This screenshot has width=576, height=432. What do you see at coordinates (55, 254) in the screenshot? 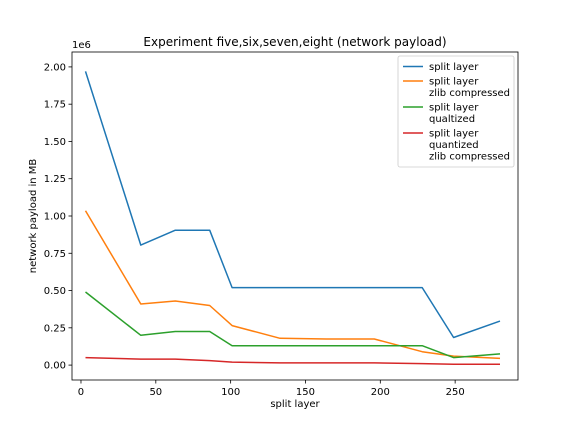
I see `y-tick-label: 0.75` at bounding box center [55, 254].